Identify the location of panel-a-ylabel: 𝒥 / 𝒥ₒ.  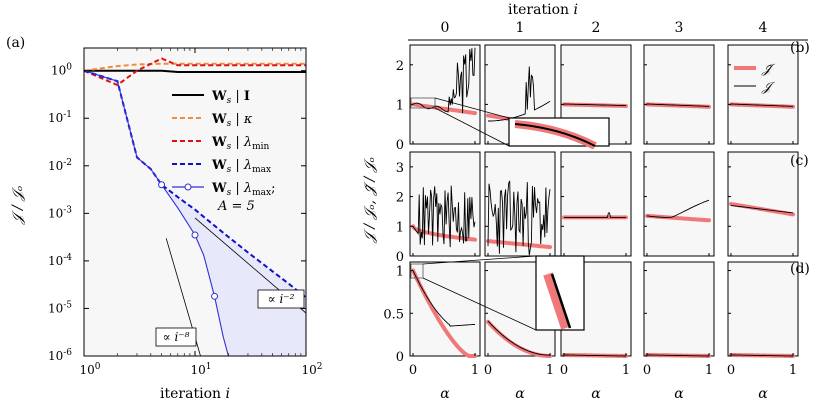
(18, 205).